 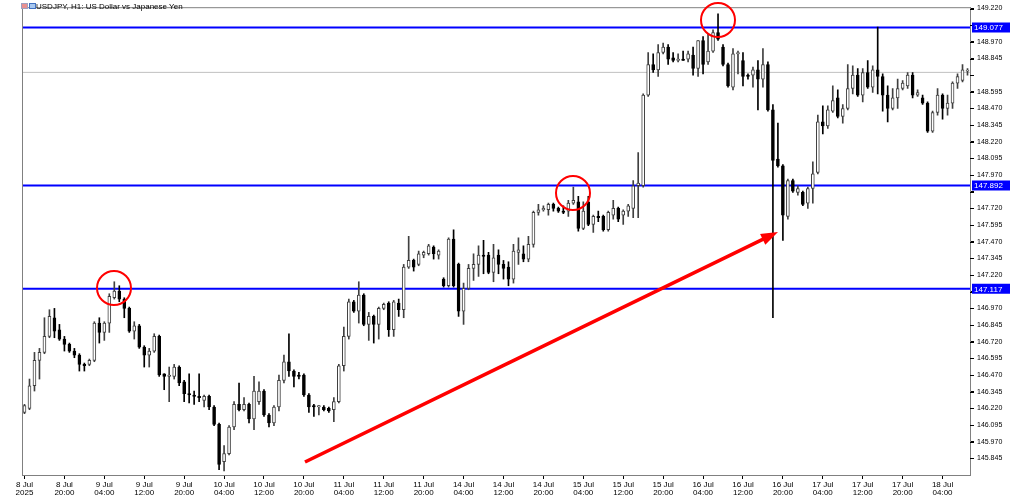 I want to click on x-tick-label: 17 Jul 04:00, so click(x=823, y=488).